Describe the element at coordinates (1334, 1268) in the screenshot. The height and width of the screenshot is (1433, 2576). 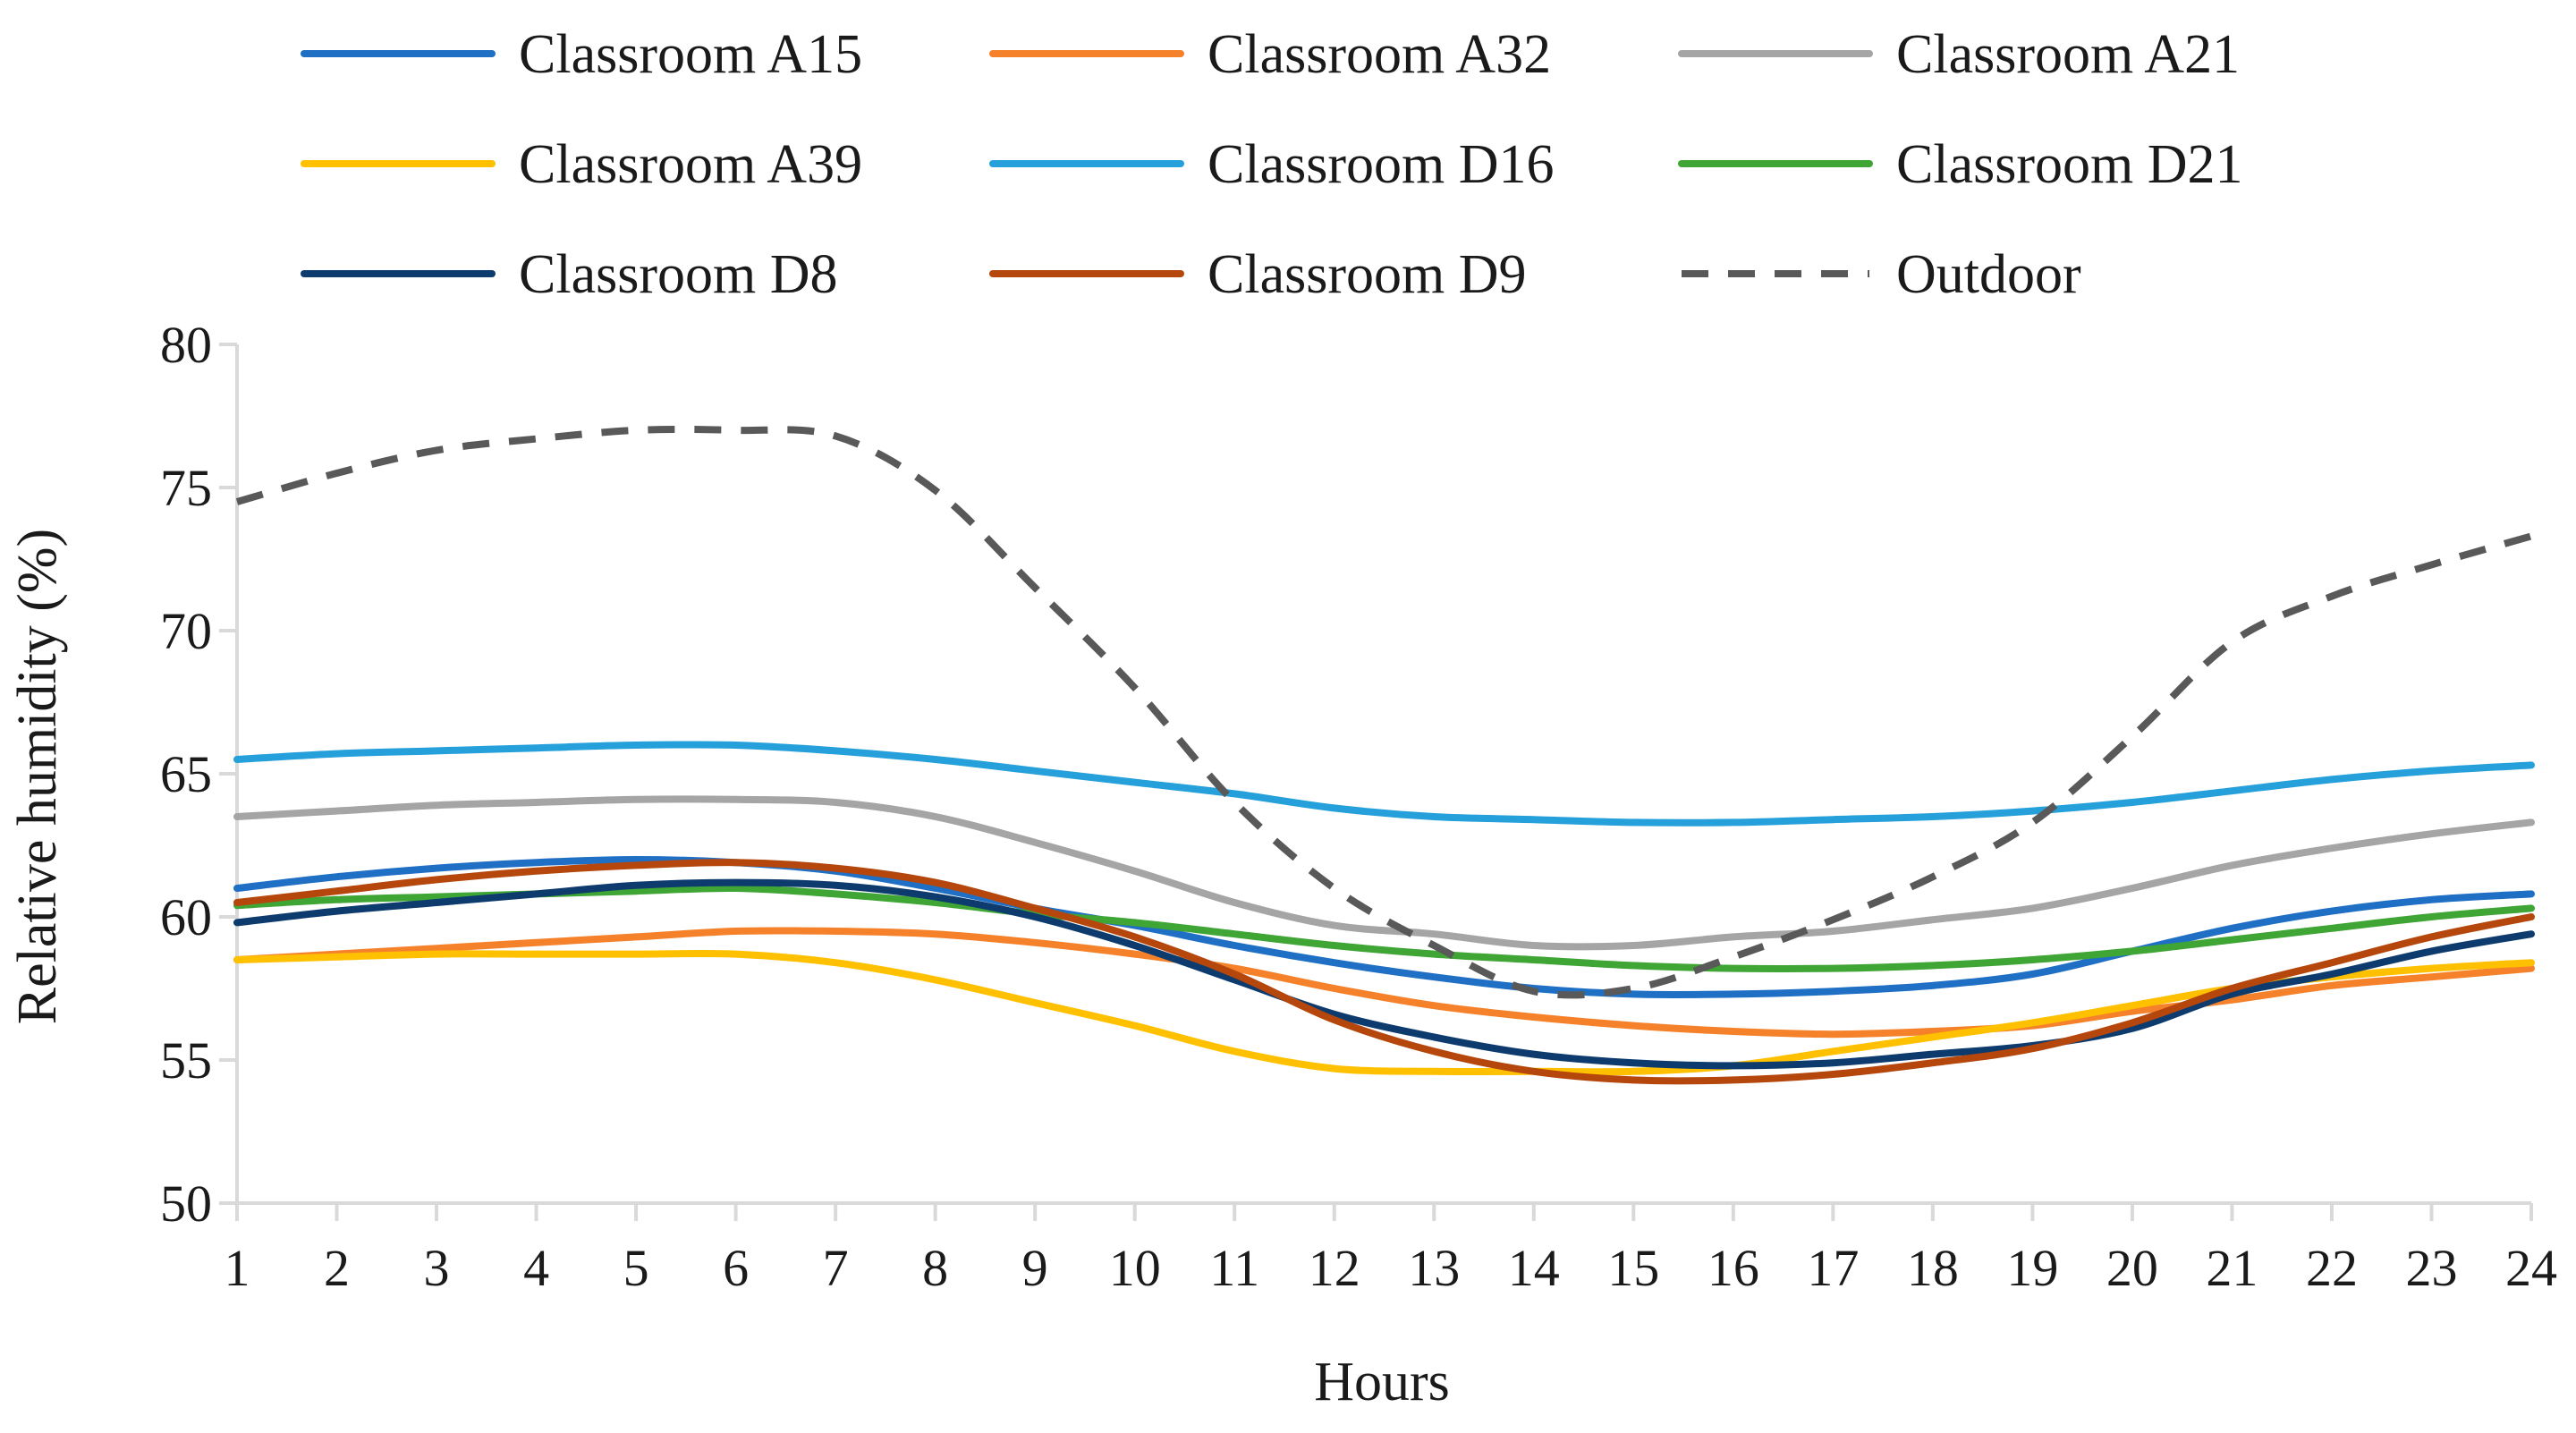
I see `x-tick-label: 12` at that location.